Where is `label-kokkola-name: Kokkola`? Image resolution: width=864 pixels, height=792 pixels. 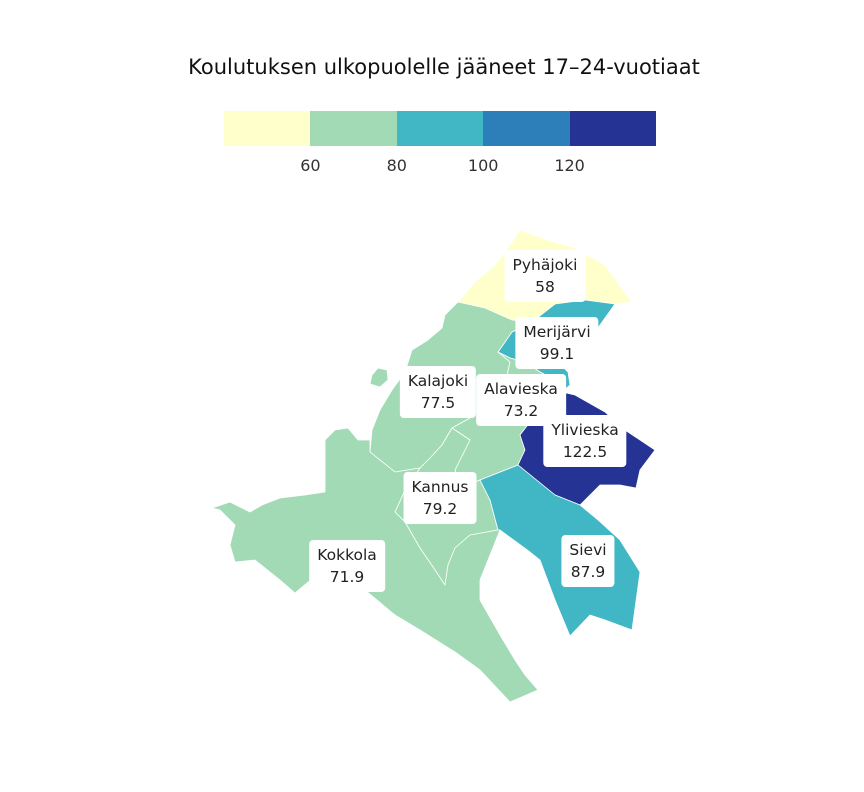
label-kokkola-name: Kokkola is located at coordinates (347, 555).